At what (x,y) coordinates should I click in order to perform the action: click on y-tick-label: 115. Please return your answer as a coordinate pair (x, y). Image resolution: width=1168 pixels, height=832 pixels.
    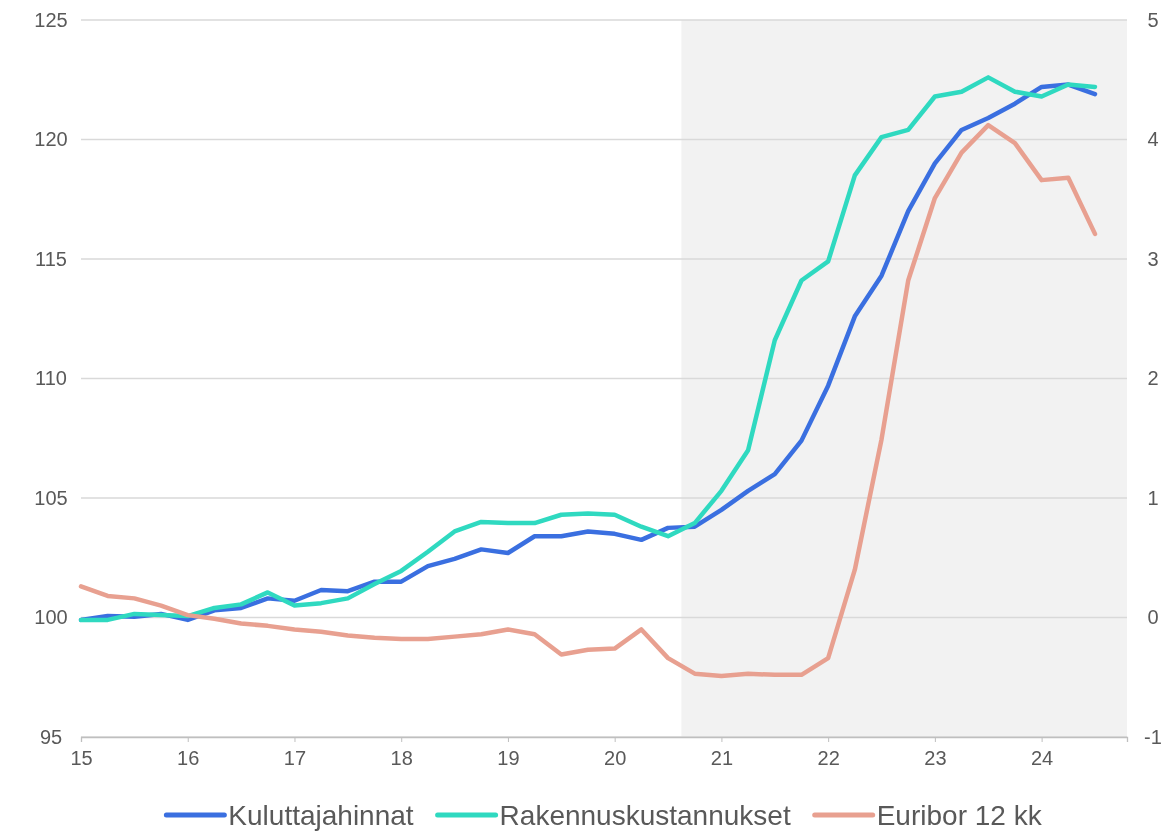
    Looking at the image, I should click on (51, 258).